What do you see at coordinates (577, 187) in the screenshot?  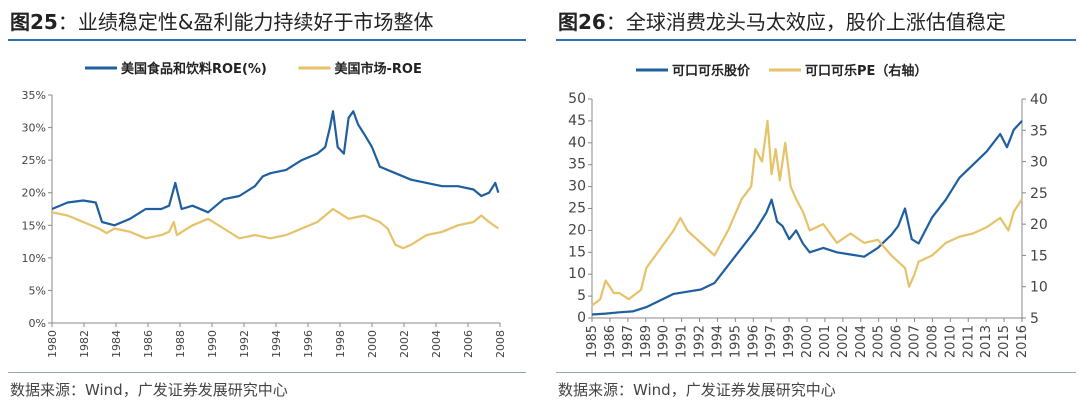 I see `y-tick-label: 30` at bounding box center [577, 187].